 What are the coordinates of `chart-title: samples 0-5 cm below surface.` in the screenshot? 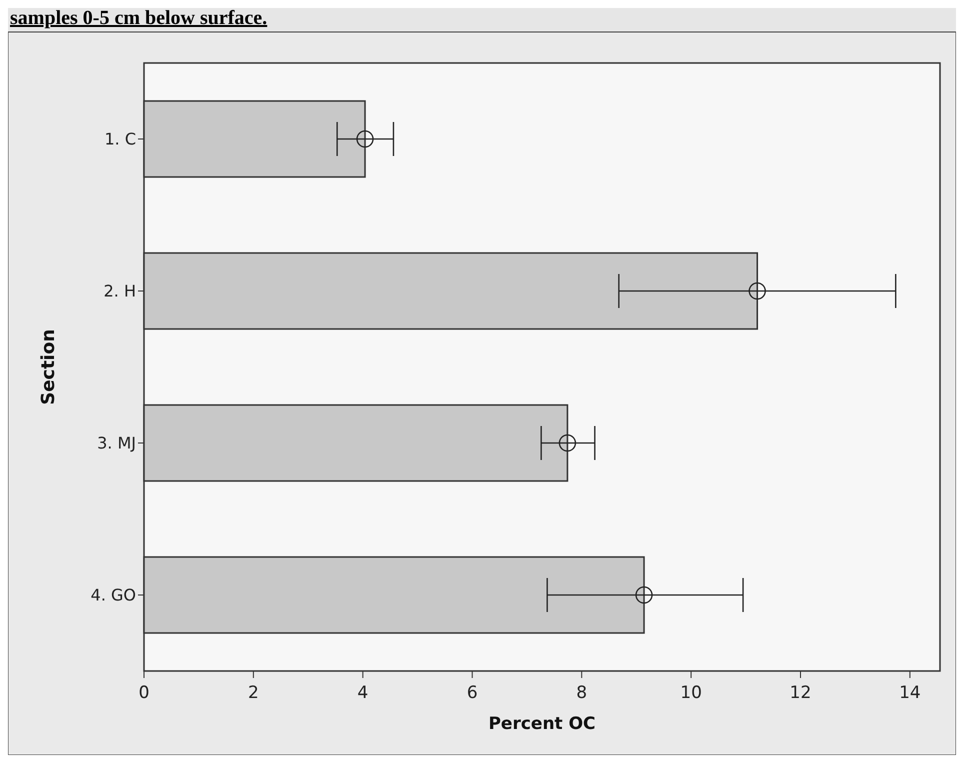 It's located at (139, 18).